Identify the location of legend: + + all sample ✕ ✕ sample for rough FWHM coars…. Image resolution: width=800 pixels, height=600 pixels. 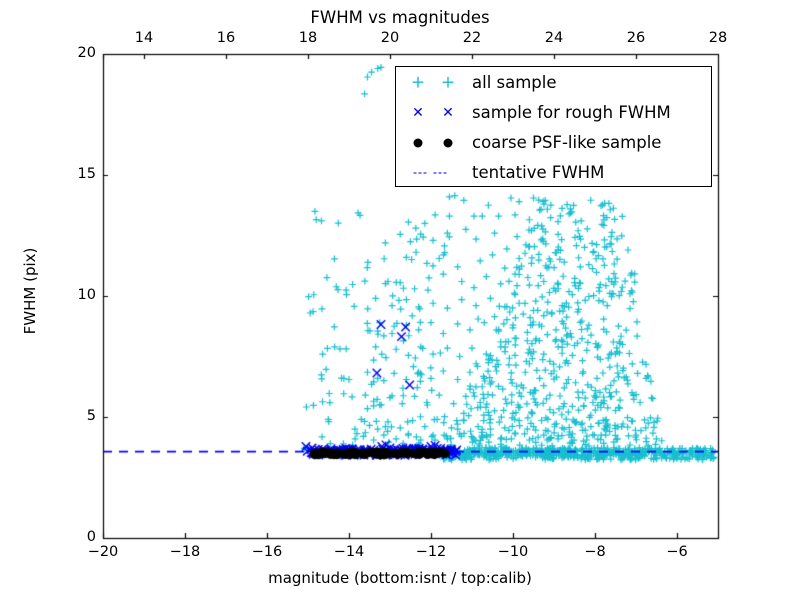
(553, 126).